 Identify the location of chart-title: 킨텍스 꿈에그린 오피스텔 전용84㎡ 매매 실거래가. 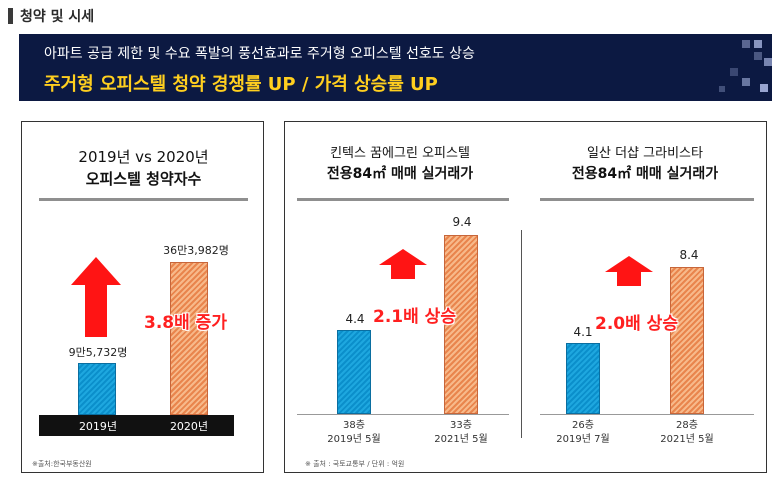
(400, 164).